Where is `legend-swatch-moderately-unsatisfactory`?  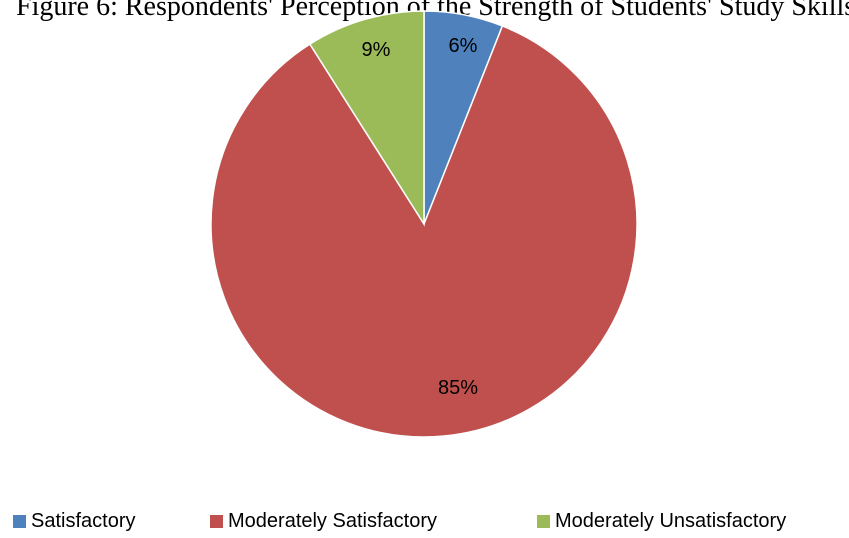 legend-swatch-moderately-unsatisfactory is located at coordinates (543, 521).